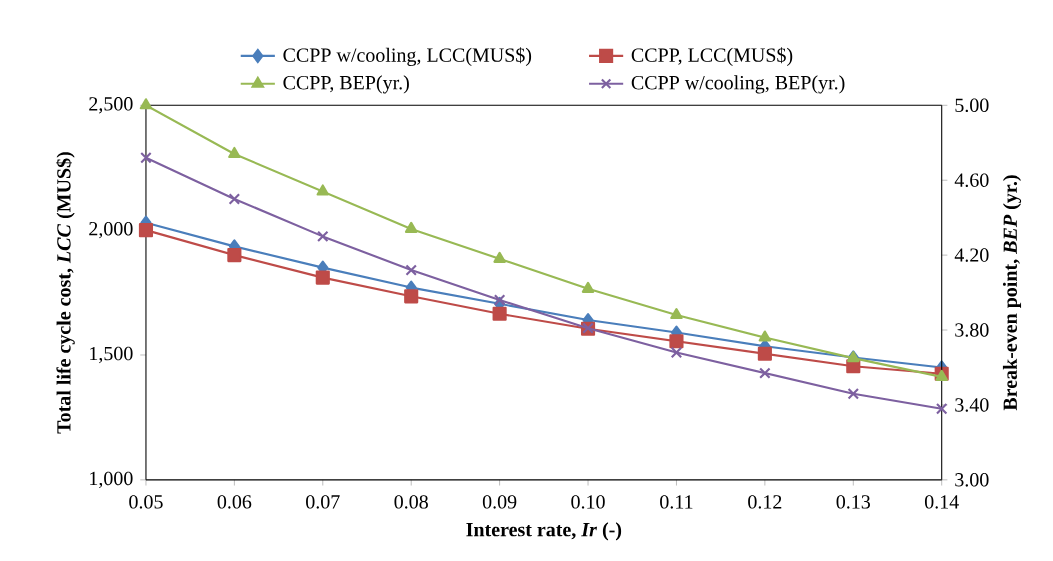 The image size is (1053, 561). What do you see at coordinates (1012, 293) in the screenshot?
I see `y2-axis-title: Break-even point, BEP (yr.)` at bounding box center [1012, 293].